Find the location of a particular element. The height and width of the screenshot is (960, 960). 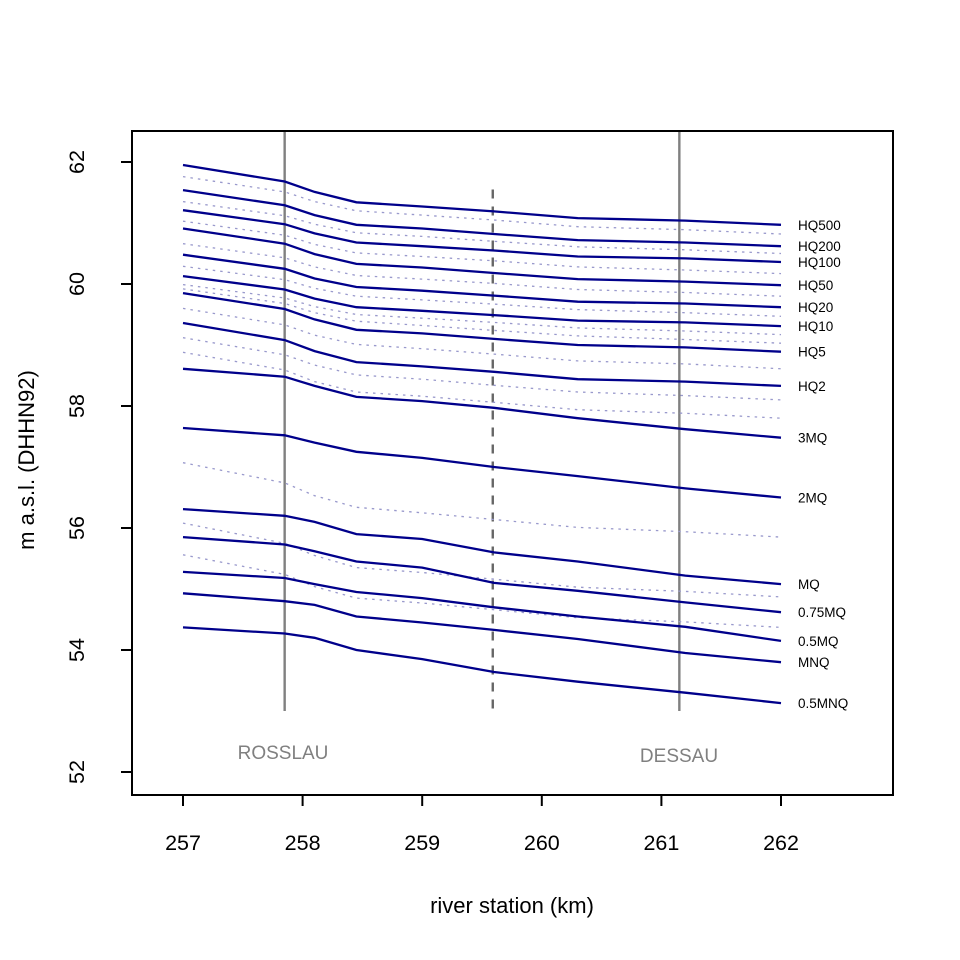

x-axis-title: river station (km) is located at coordinates (512, 905).